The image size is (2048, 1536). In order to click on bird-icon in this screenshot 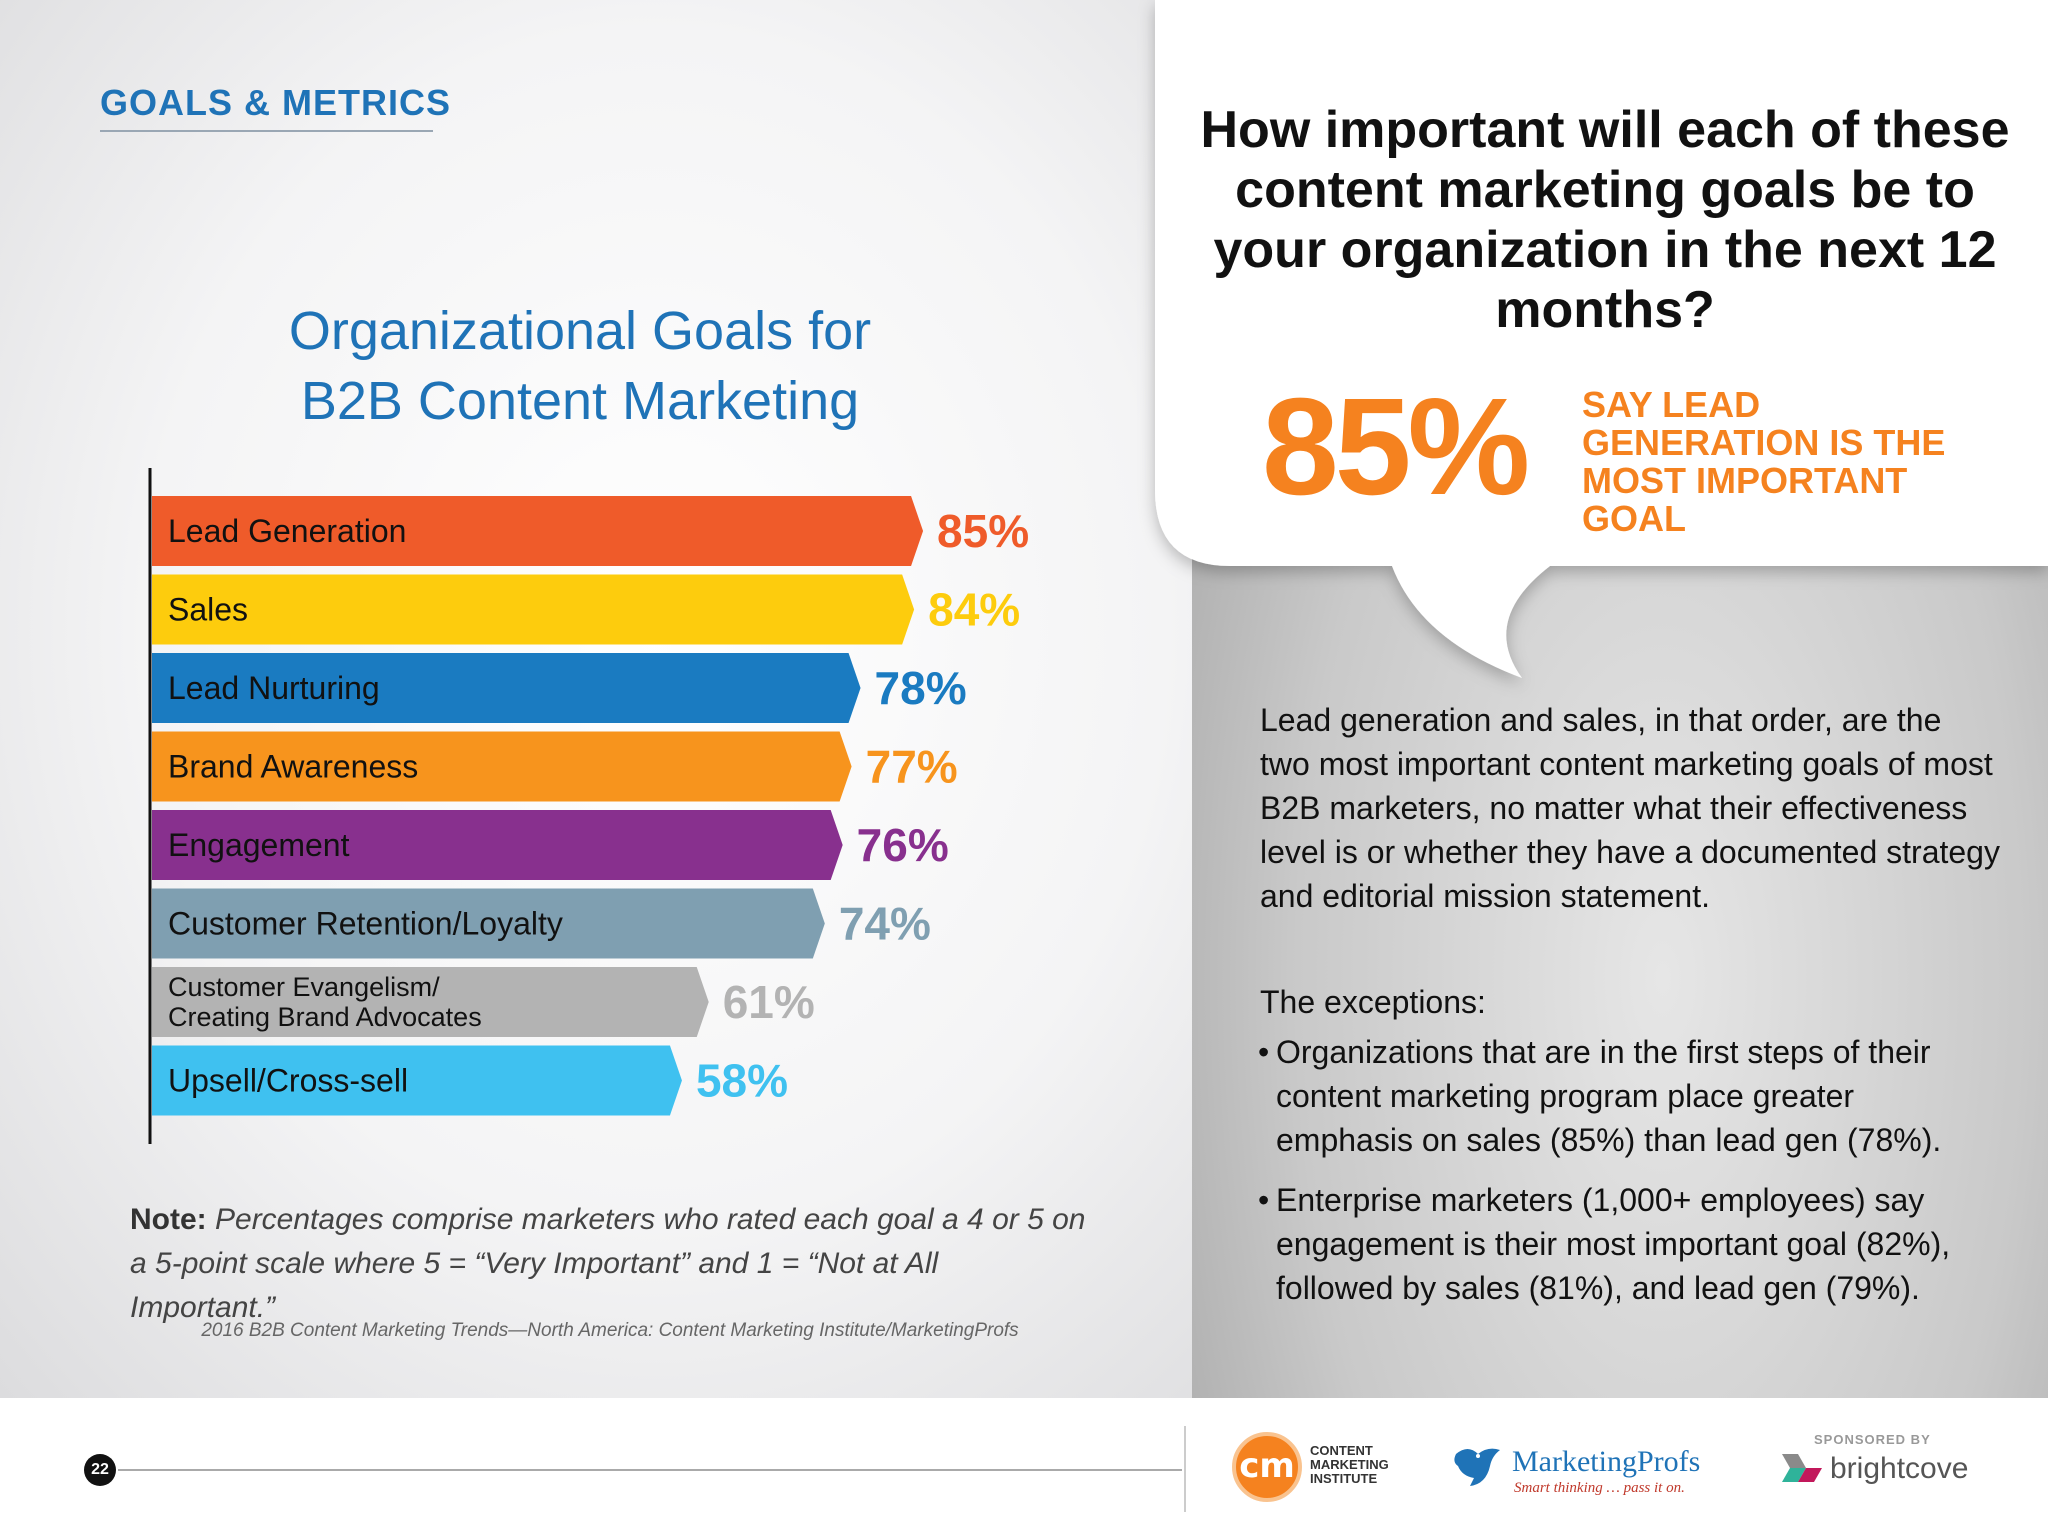, I will do `click(1477, 1467)`.